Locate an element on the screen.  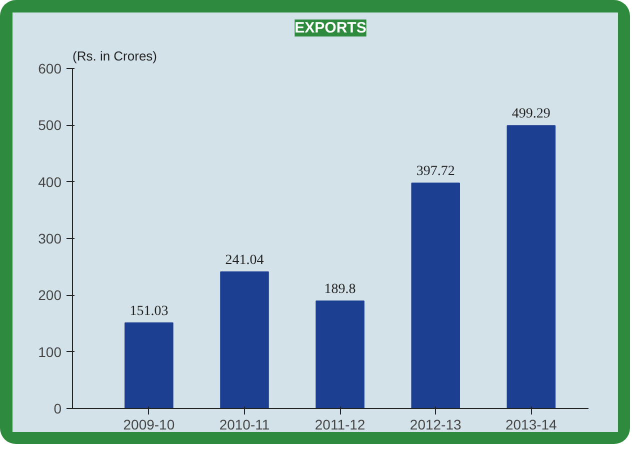
y-tick-label: 200 is located at coordinates (50, 295).